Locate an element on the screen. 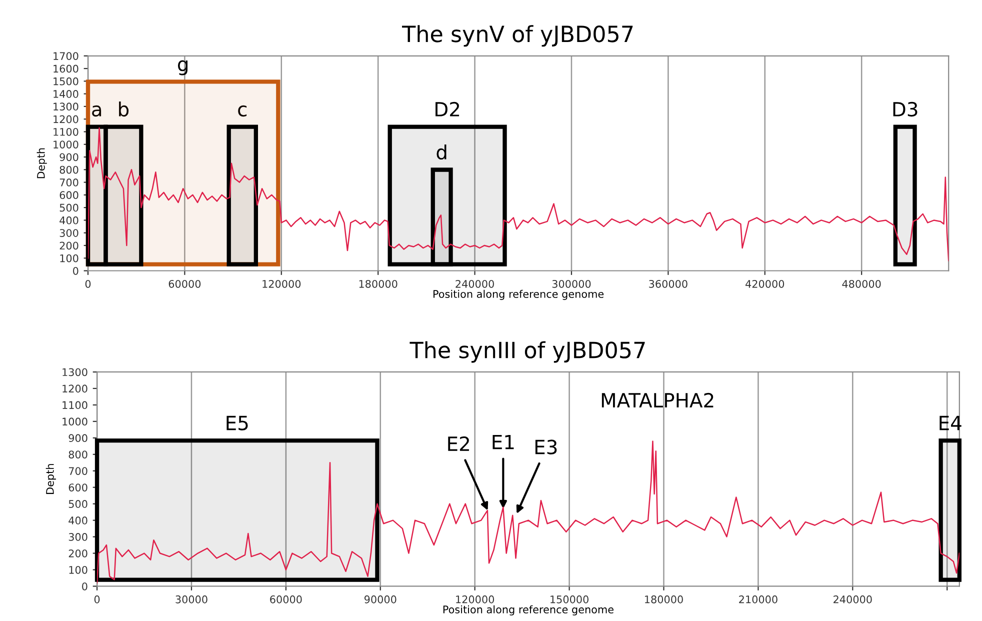 The height and width of the screenshot is (621, 982). x-tick-label: 0 is located at coordinates (97, 599).